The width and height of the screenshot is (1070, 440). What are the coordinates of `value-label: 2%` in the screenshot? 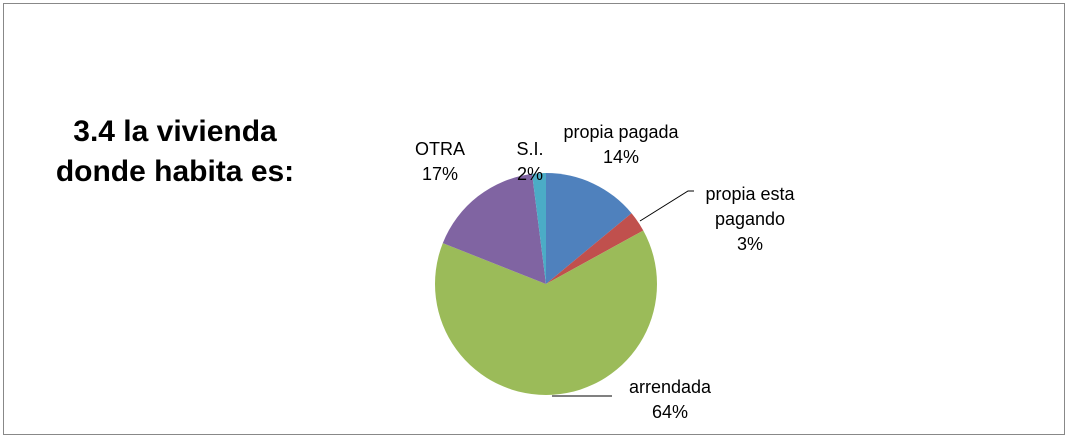 It's located at (530, 174).